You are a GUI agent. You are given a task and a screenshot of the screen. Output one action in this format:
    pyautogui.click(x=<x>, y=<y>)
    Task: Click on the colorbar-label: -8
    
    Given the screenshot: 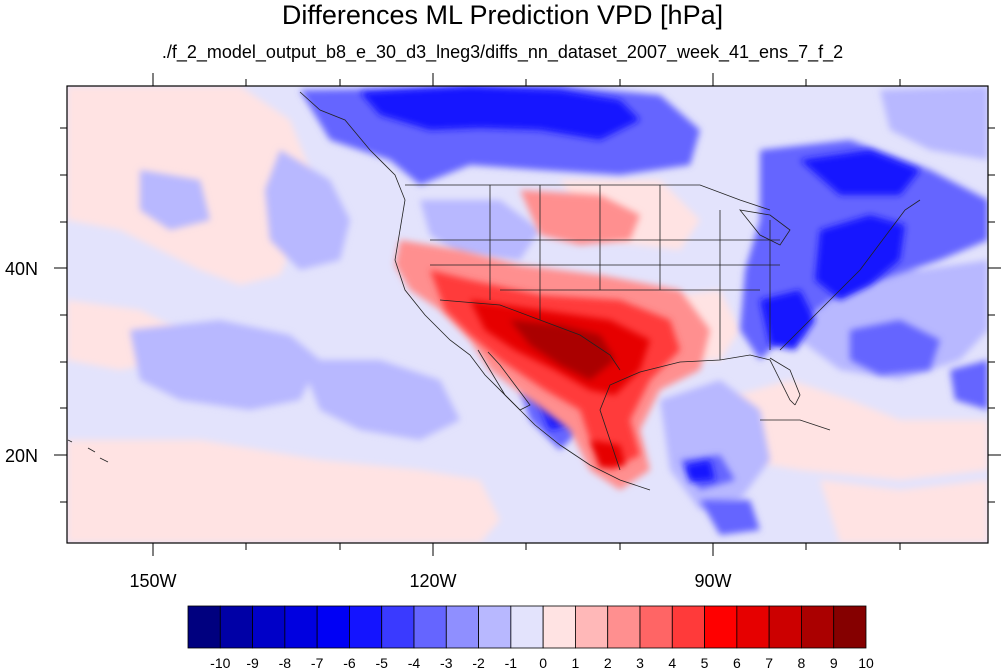 What is the action you would take?
    pyautogui.click(x=285, y=663)
    